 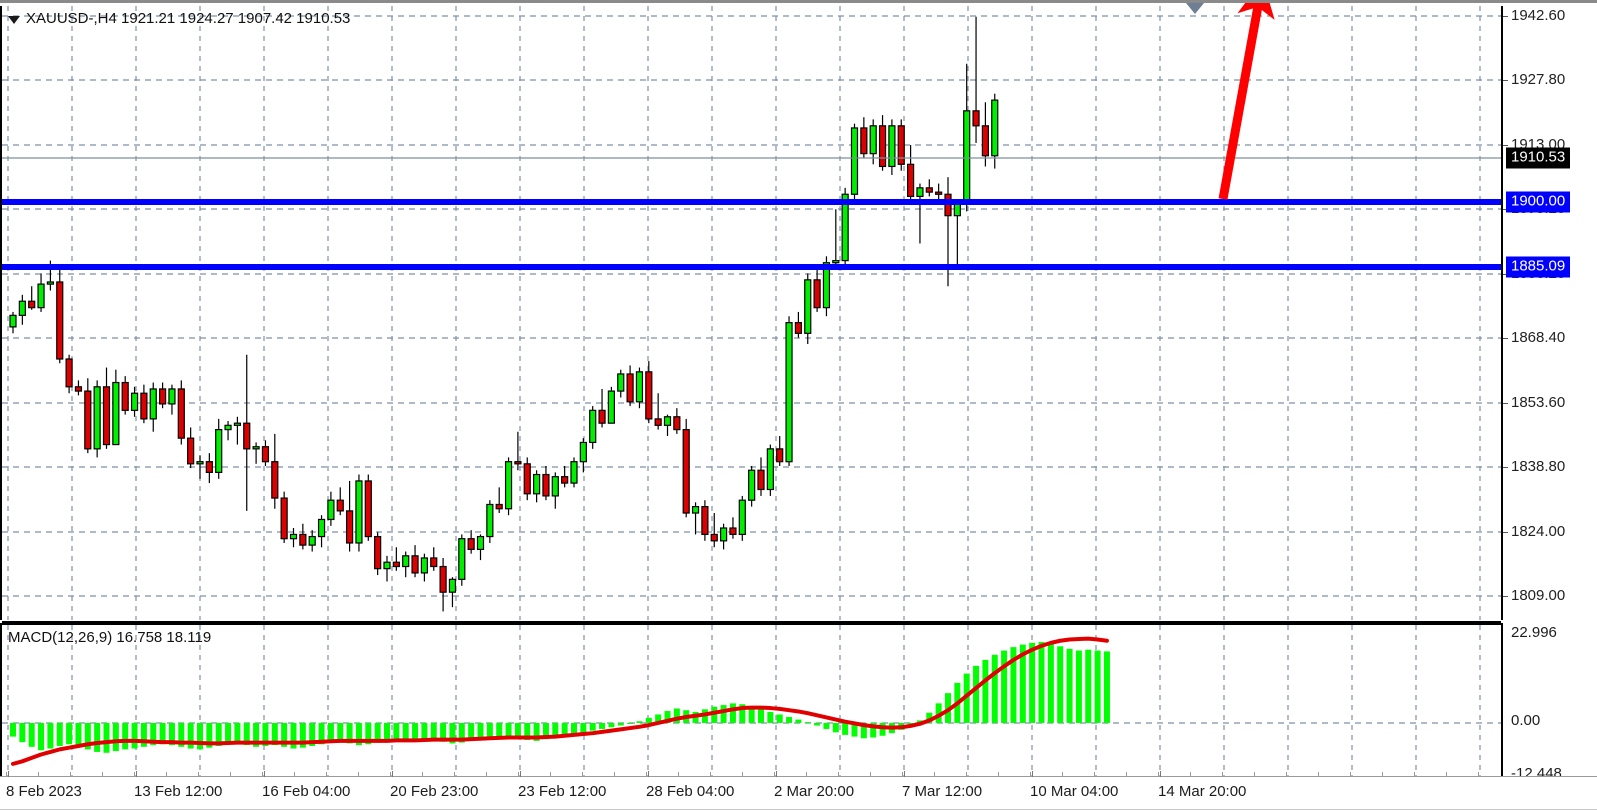 I want to click on last-price-badge: 1910.53, so click(x=1538, y=158).